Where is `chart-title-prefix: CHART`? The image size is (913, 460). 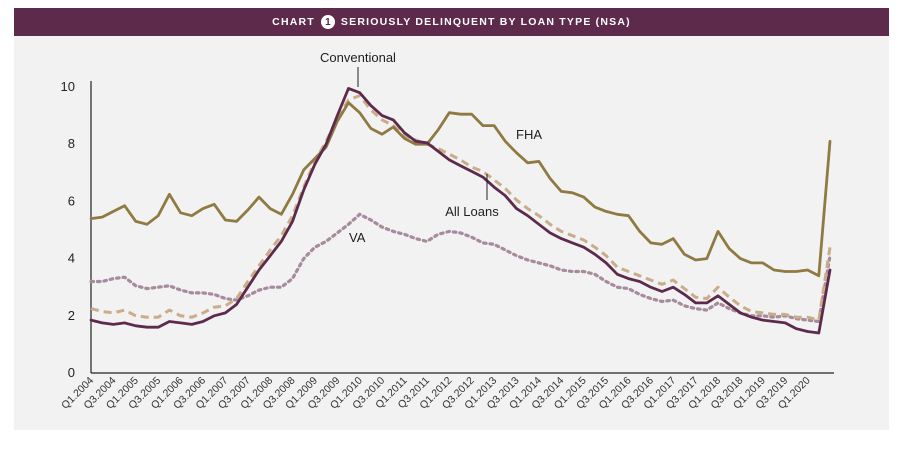 chart-title-prefix: CHART is located at coordinates (293, 22).